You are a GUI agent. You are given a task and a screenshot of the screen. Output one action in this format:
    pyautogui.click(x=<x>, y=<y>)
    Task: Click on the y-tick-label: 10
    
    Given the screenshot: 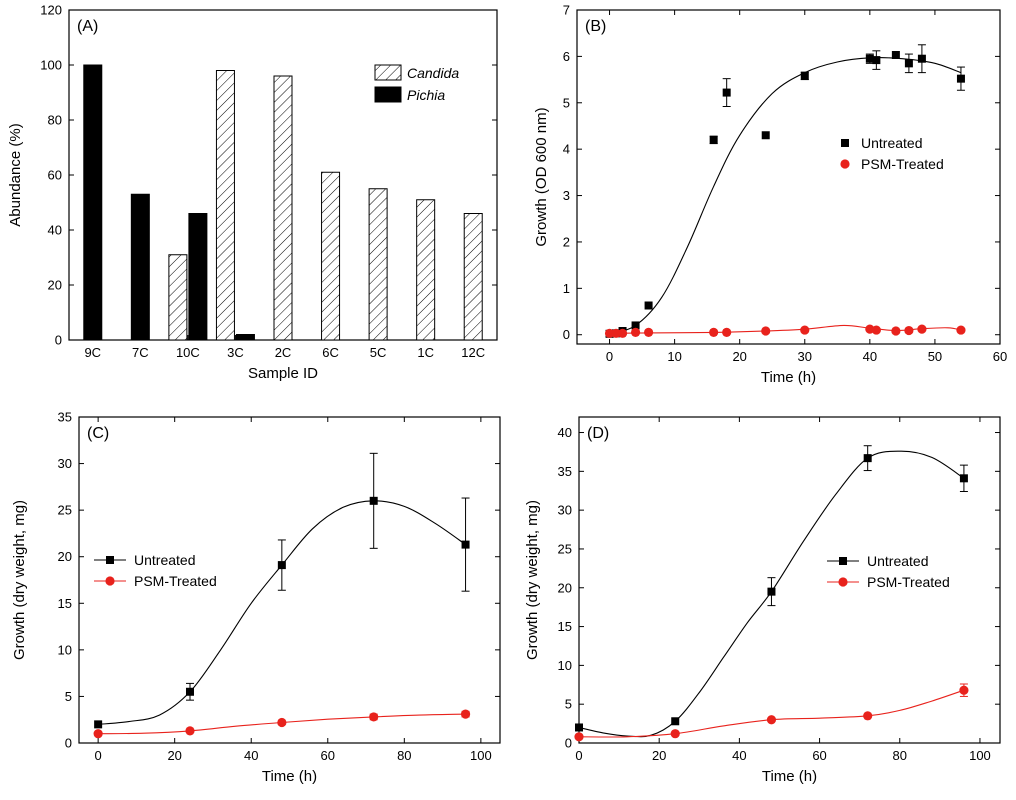 What is the action you would take?
    pyautogui.click(x=565, y=665)
    